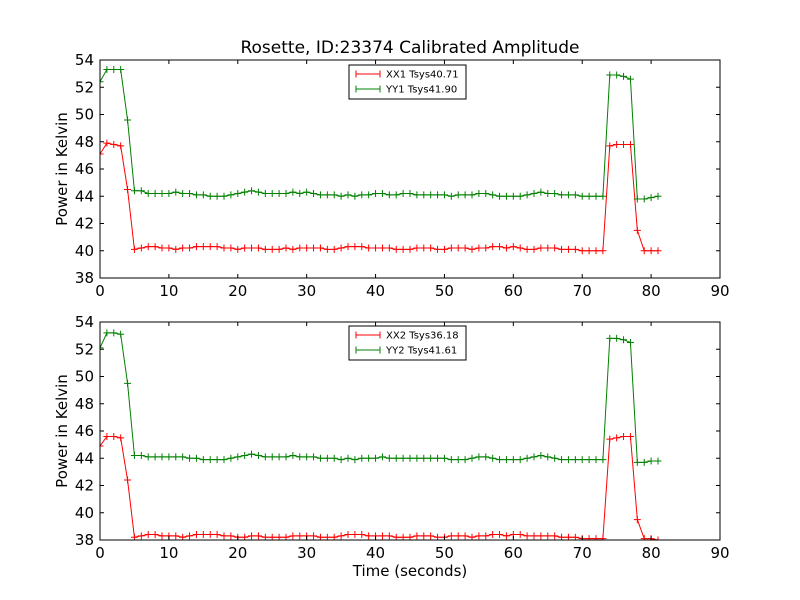  What do you see at coordinates (100, 553) in the screenshot?
I see `x-tick-label: 0` at bounding box center [100, 553].